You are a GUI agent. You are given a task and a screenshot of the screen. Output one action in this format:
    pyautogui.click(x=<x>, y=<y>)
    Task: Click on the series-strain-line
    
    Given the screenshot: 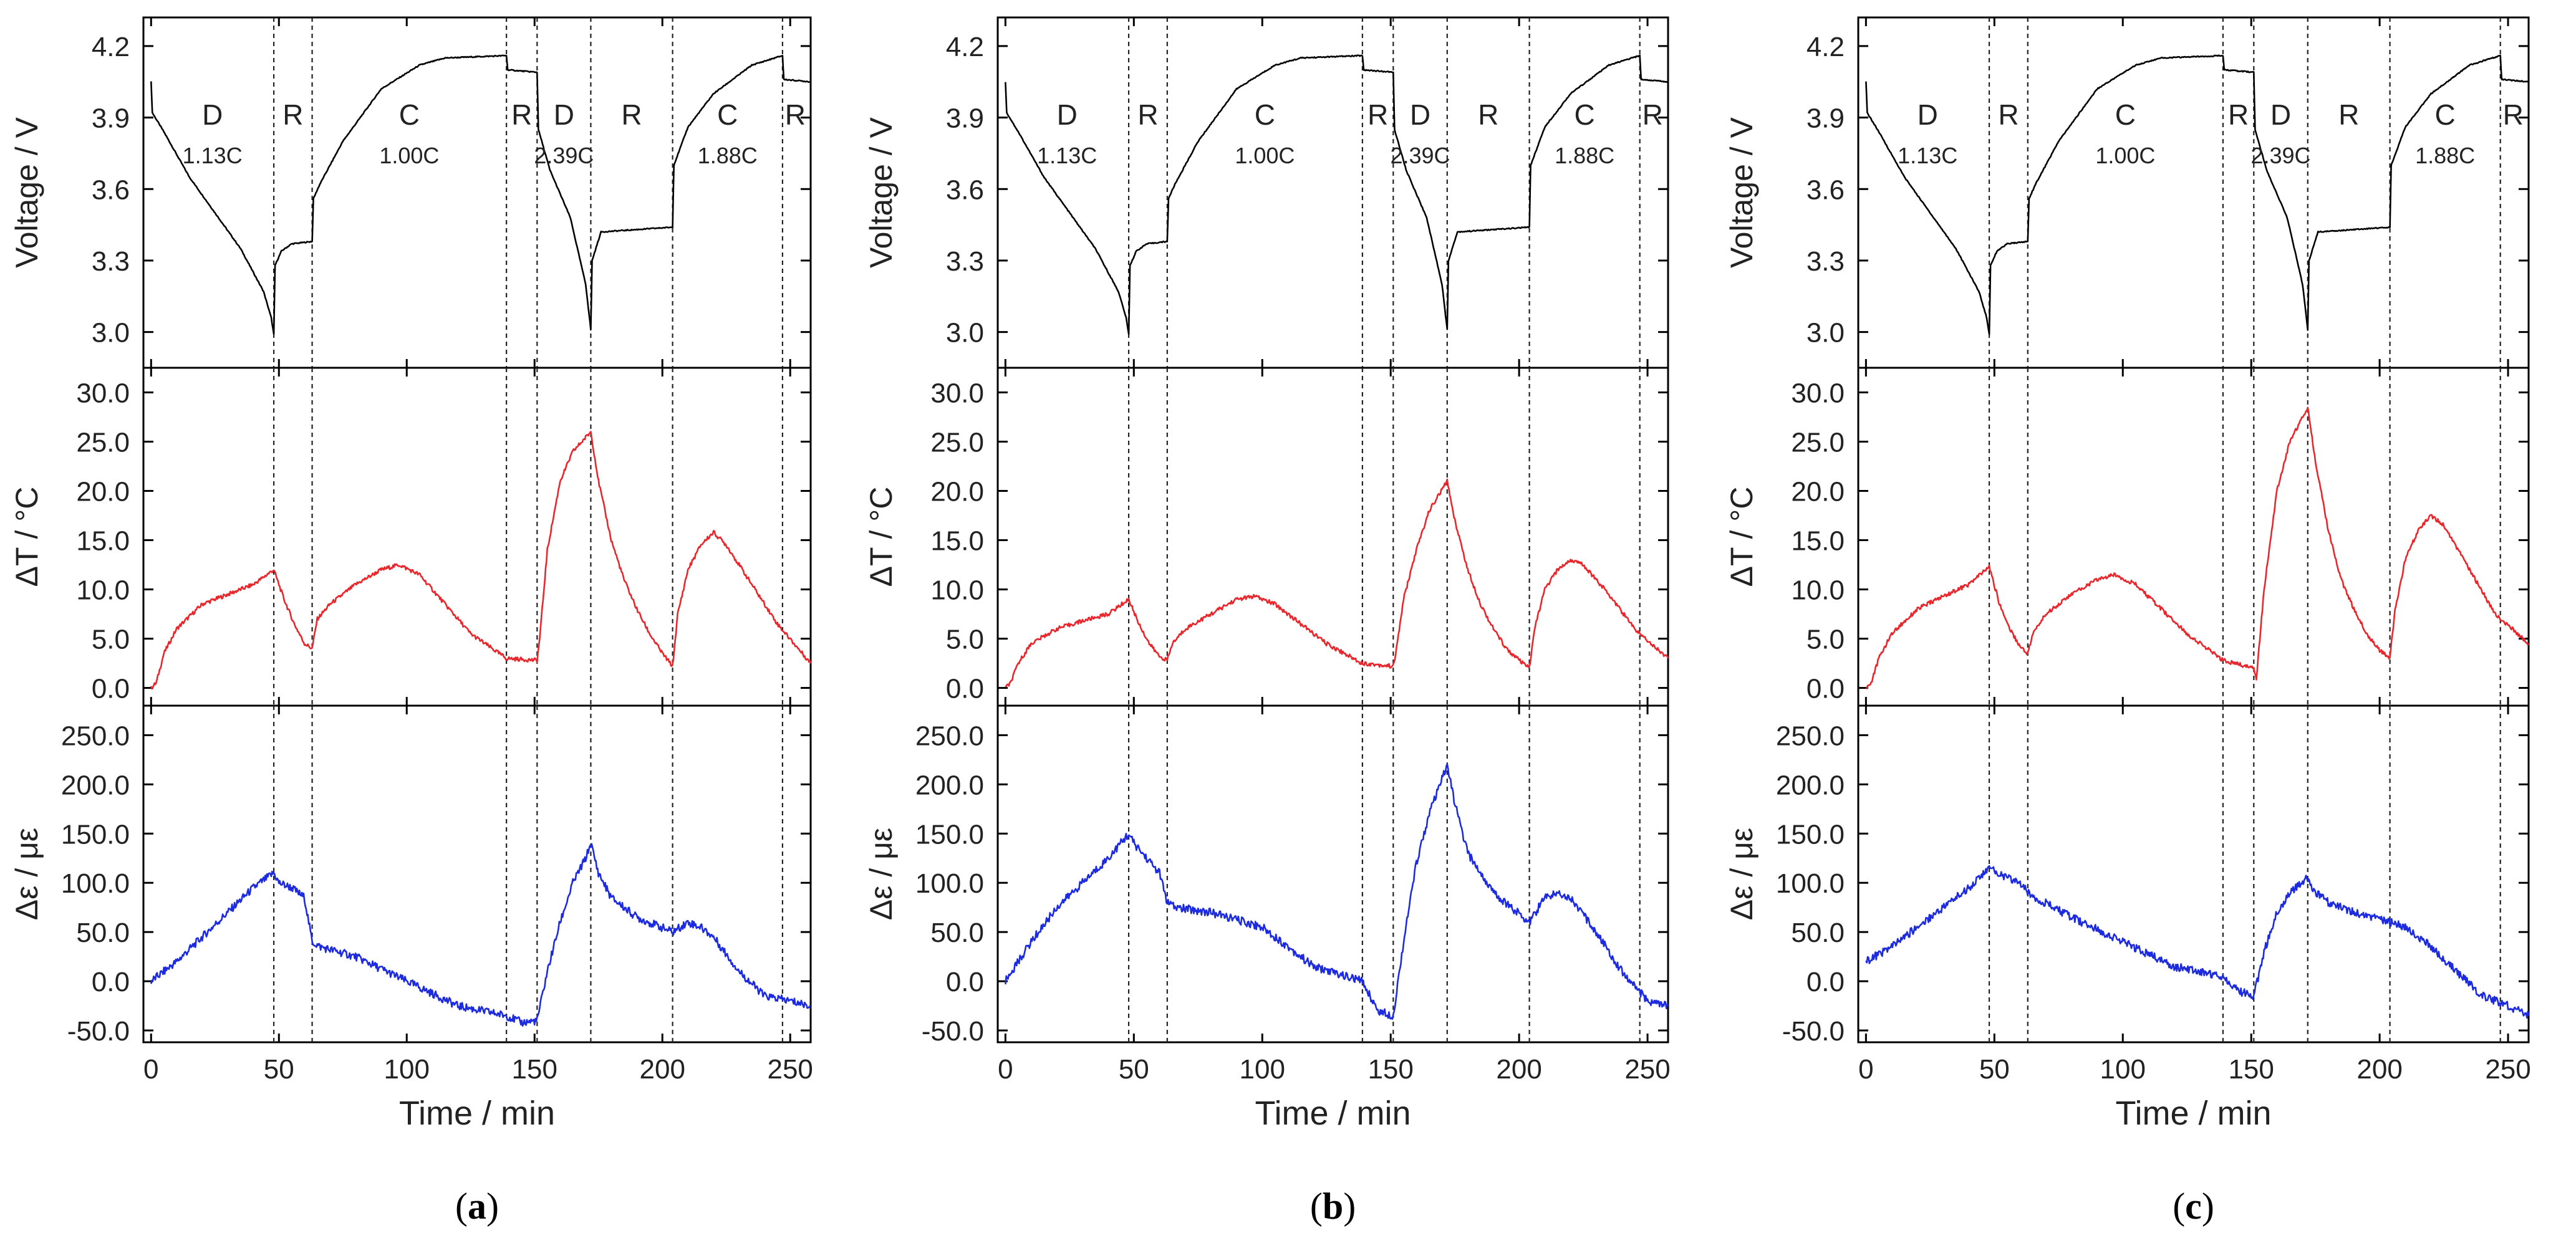 What is the action you would take?
    pyautogui.click(x=480, y=935)
    